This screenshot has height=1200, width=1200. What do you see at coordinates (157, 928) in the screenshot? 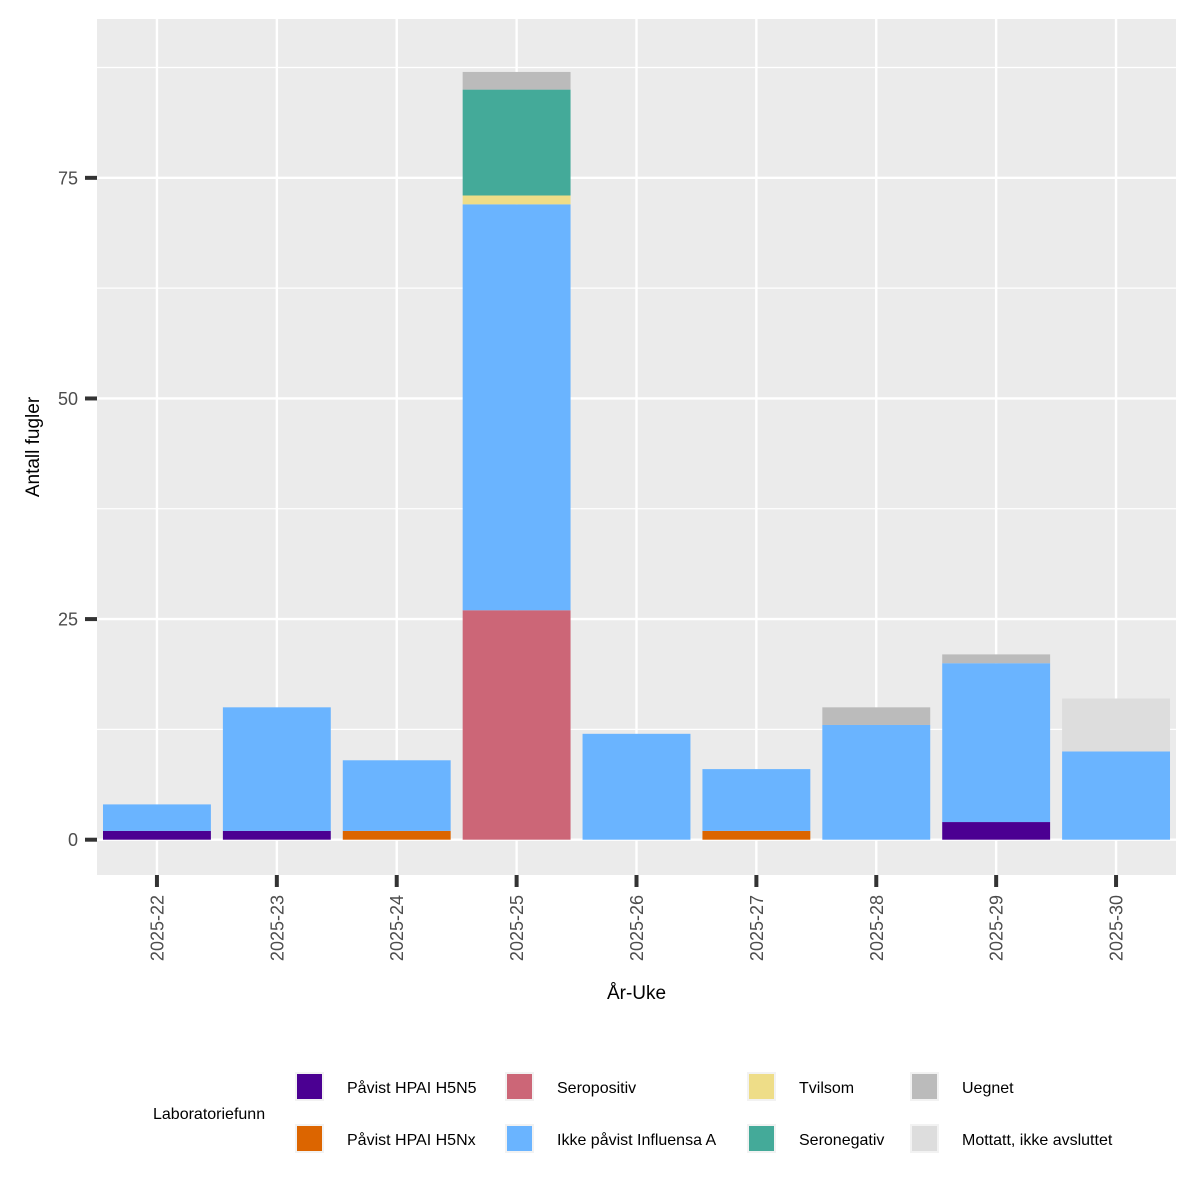
I see `x-tick-label: 2025-22` at bounding box center [157, 928].